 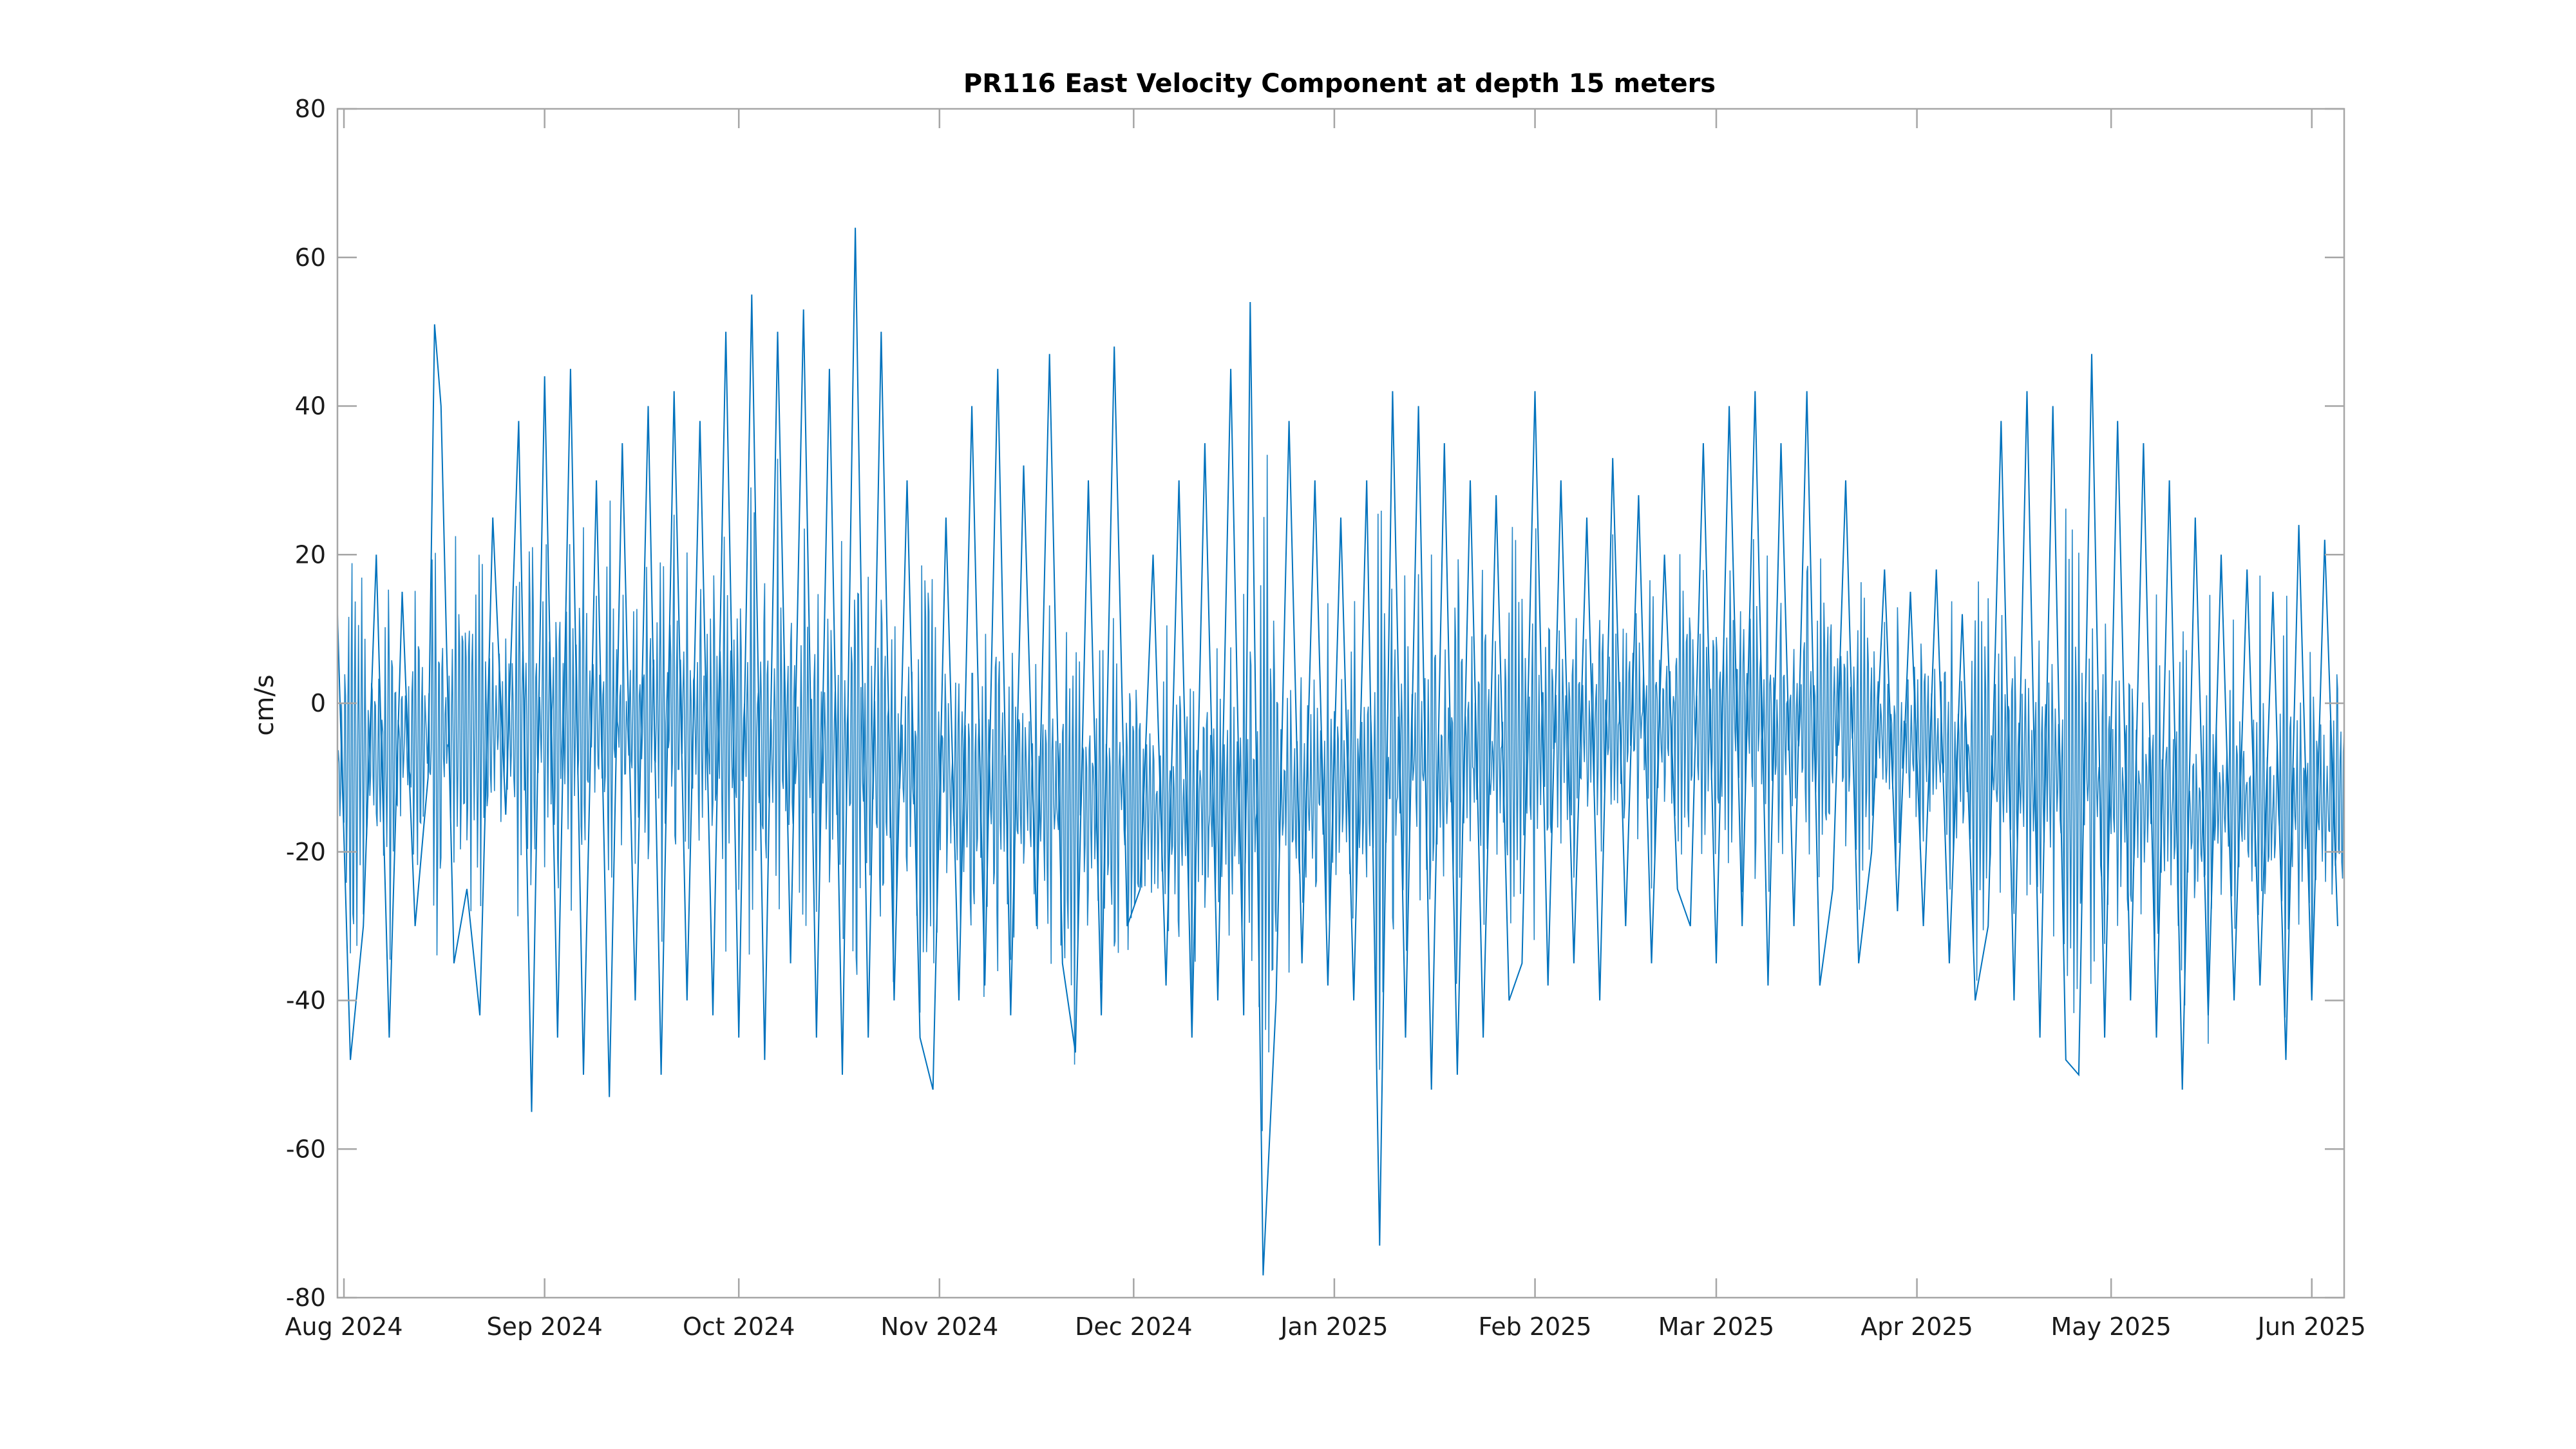 What do you see at coordinates (2110, 1326) in the screenshot?
I see `x-tick-label: May 2025` at bounding box center [2110, 1326].